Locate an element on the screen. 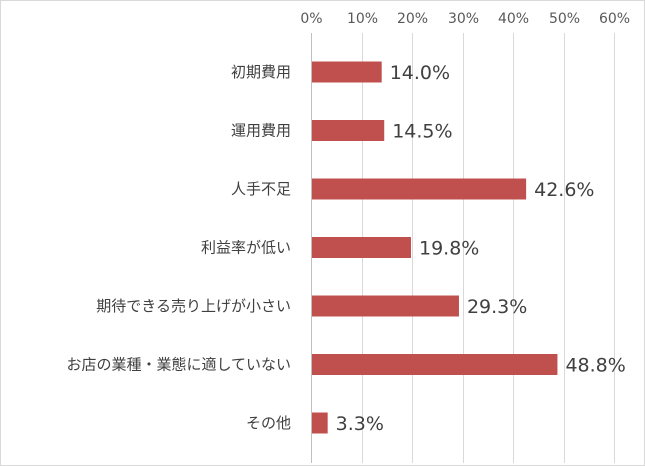 The width and height of the screenshot is (645, 466). category-label: 運用費用 is located at coordinates (261, 131).